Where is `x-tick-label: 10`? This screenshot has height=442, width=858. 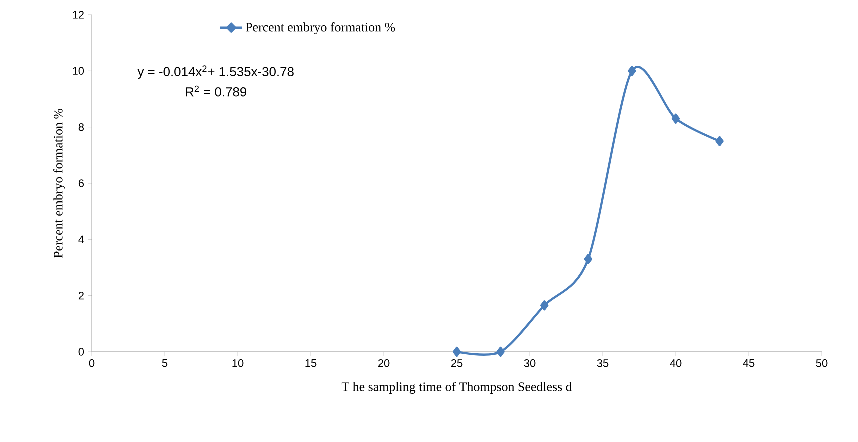 x-tick-label: 10 is located at coordinates (238, 364).